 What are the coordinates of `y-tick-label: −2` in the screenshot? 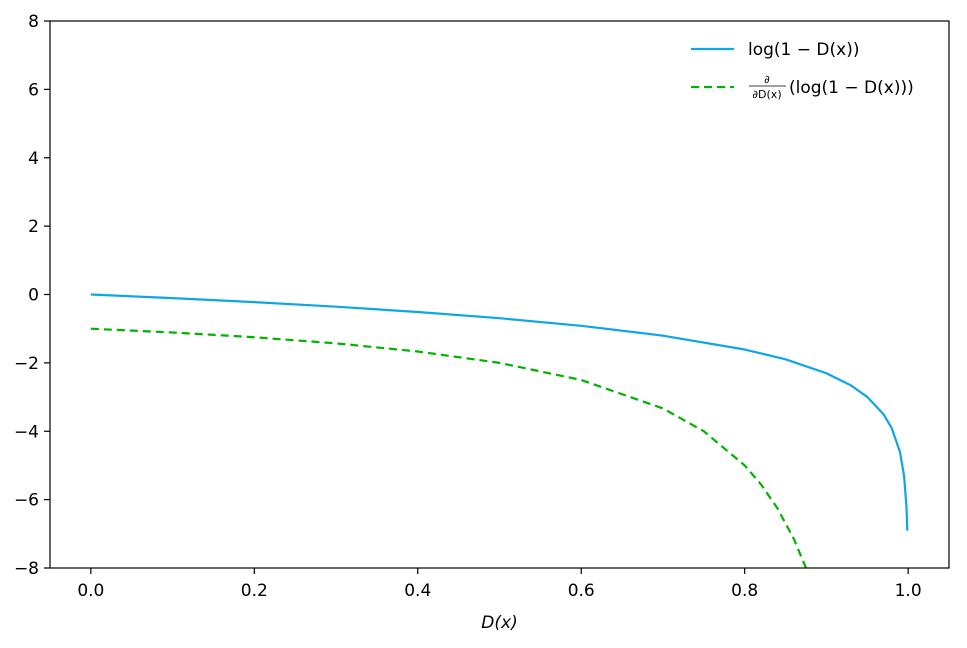 It's located at (26, 364).